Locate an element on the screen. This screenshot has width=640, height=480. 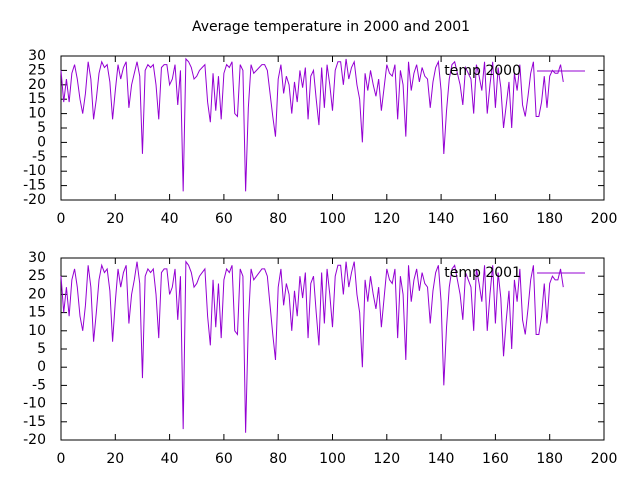
legend-label: temp 2000 is located at coordinates (482, 71).